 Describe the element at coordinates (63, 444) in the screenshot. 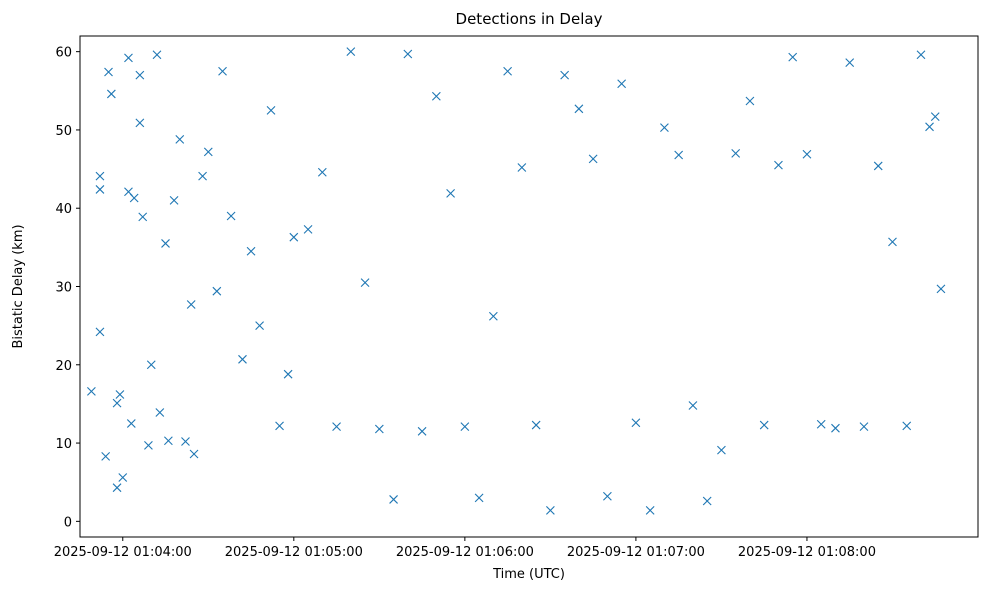

I see `y-tick-label: 10` at that location.